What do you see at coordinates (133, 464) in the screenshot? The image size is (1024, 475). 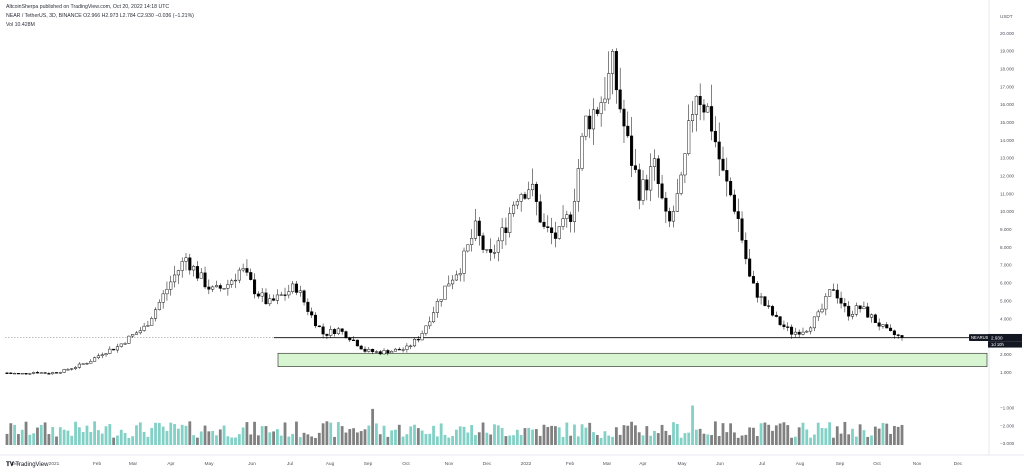 I see `x-tick-label: Mar` at bounding box center [133, 464].